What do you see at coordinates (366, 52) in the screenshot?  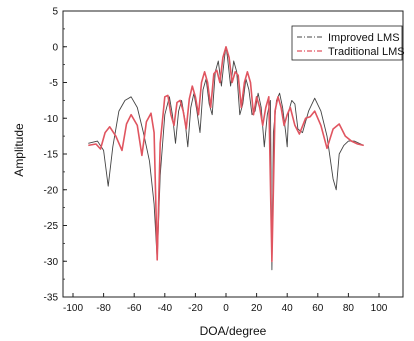 I see `legend-label-traditional: Traditional LMS` at bounding box center [366, 52].